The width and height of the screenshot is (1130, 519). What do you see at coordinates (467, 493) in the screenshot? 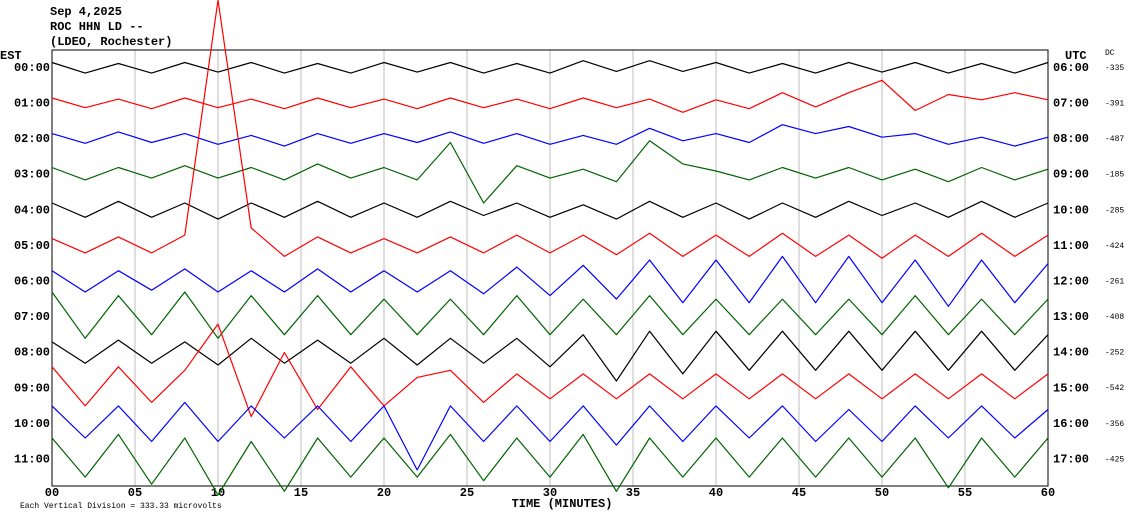
I see `x-tick-label: 25` at bounding box center [467, 493].